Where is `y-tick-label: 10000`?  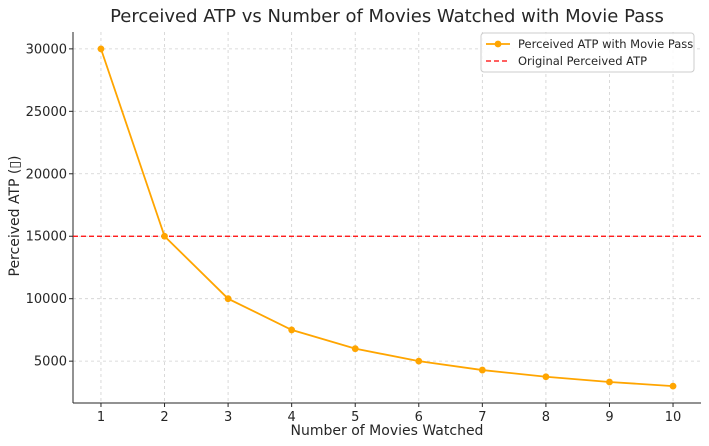 y-tick-label: 10000 is located at coordinates (46, 299).